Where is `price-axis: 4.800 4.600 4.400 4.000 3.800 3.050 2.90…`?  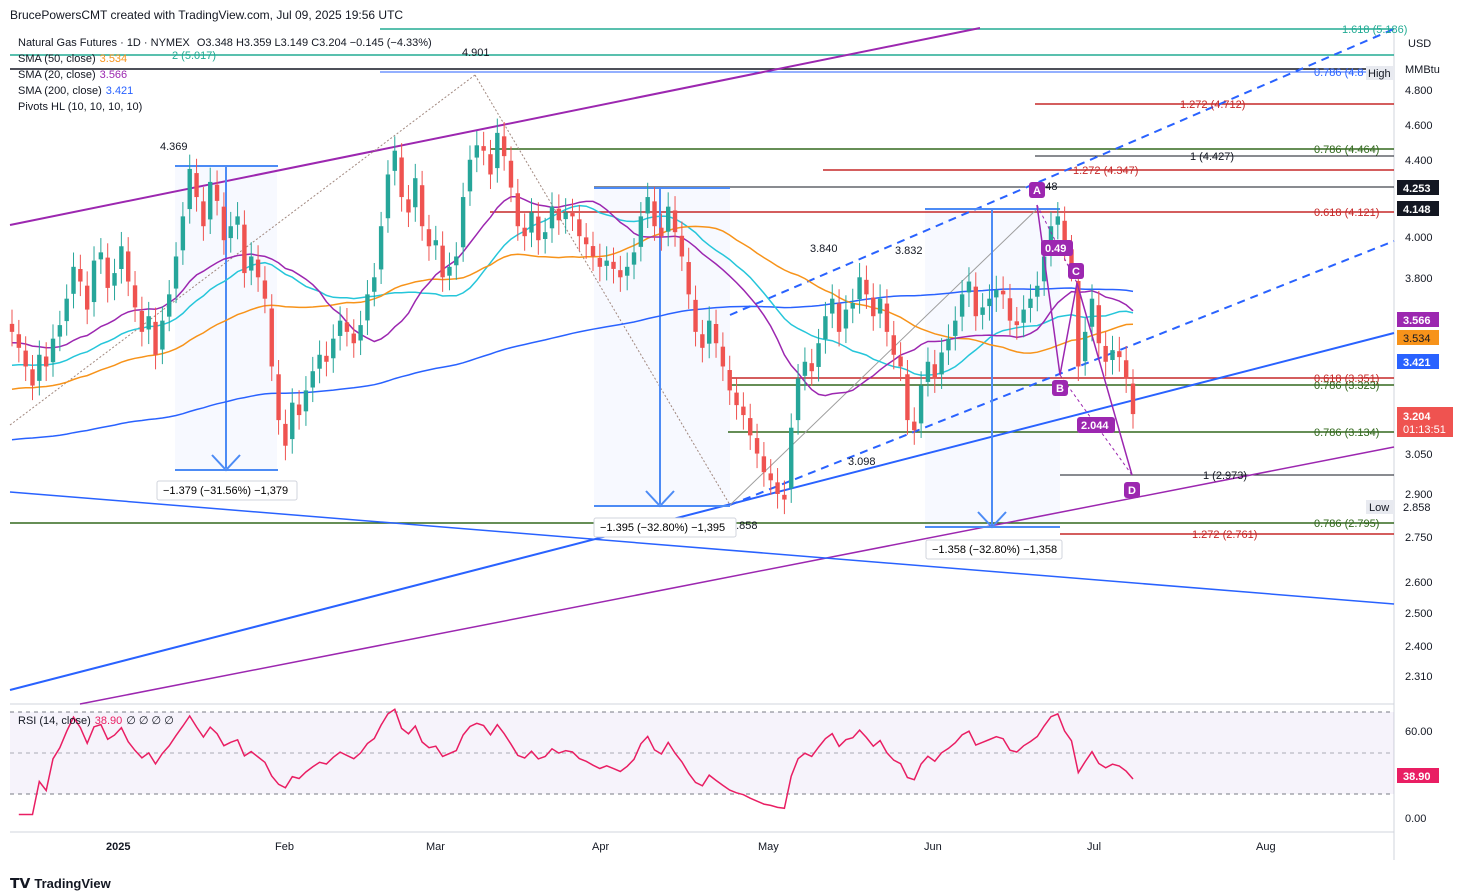
price-axis: 4.800 4.600 4.400 4.000 3.800 3.050 2.90… is located at coordinates (1422, 360).